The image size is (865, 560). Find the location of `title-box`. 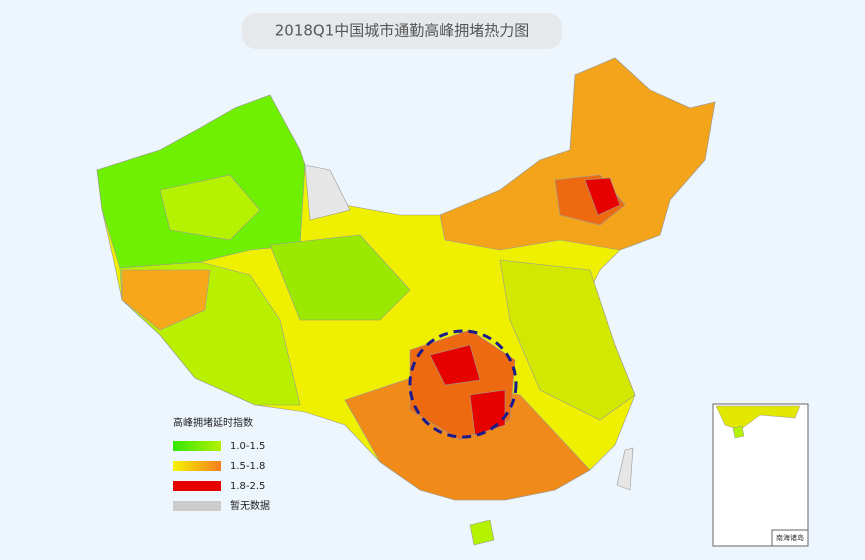

title-box is located at coordinates (402, 31).